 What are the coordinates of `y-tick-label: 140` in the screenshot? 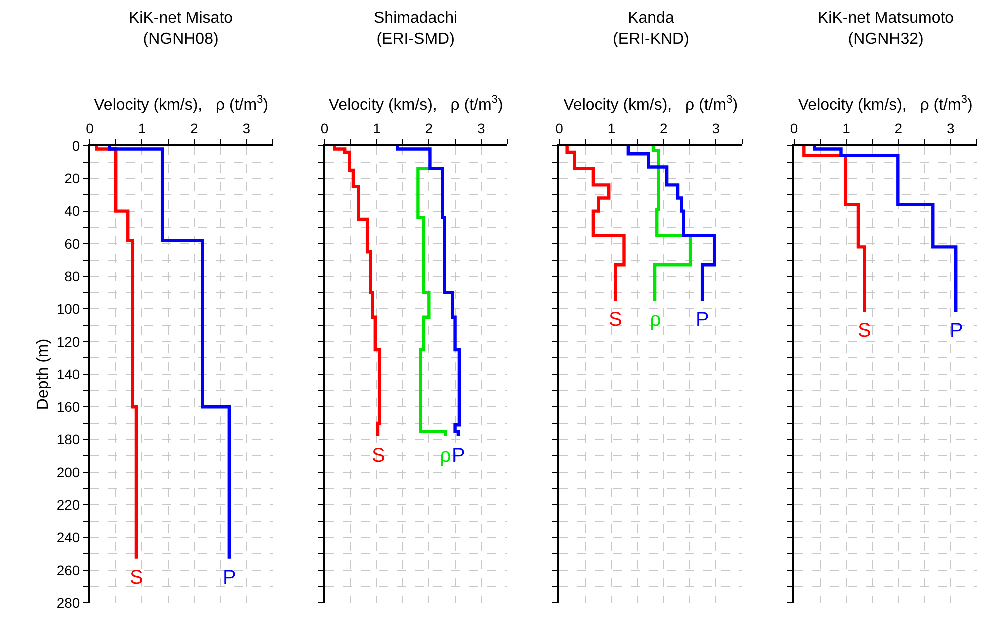 It's located at (68, 374).